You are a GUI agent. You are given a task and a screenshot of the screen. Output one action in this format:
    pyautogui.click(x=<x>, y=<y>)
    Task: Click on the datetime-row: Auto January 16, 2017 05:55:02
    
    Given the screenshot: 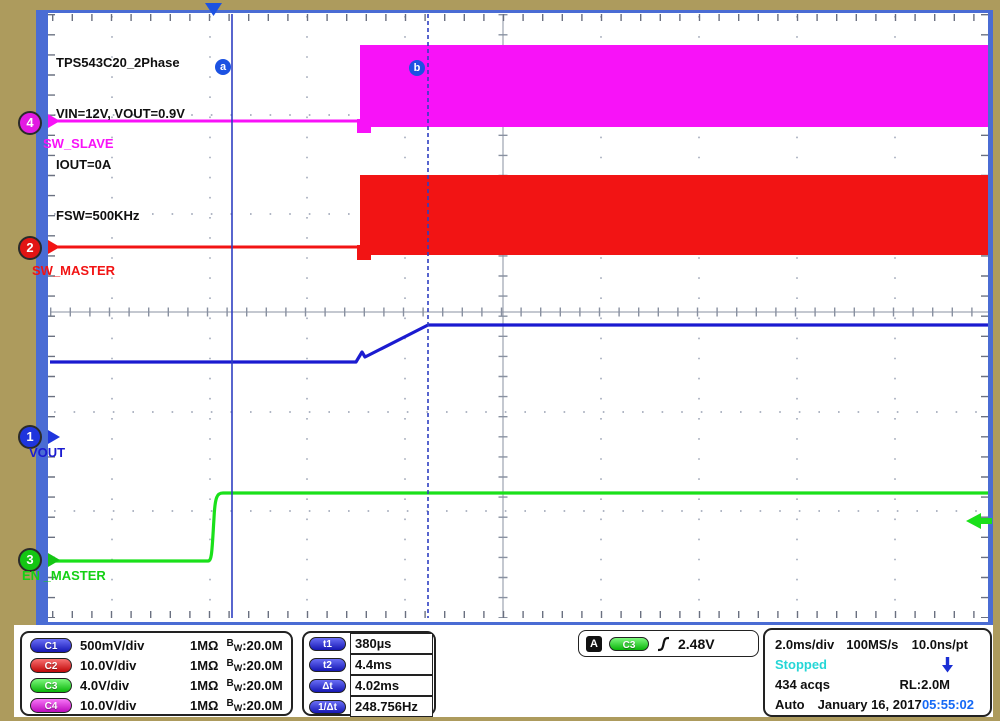 What is the action you would take?
    pyautogui.click(x=878, y=704)
    